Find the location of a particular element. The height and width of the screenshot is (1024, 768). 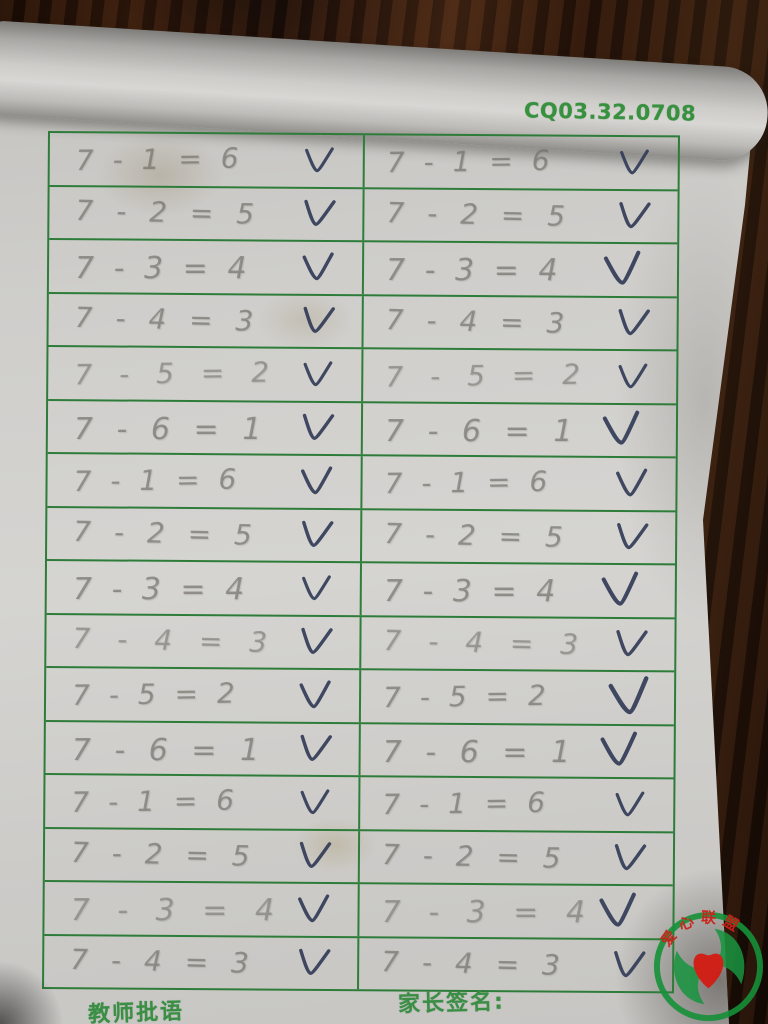

page-code: CQ03.32.0708 is located at coordinates (610, 112).